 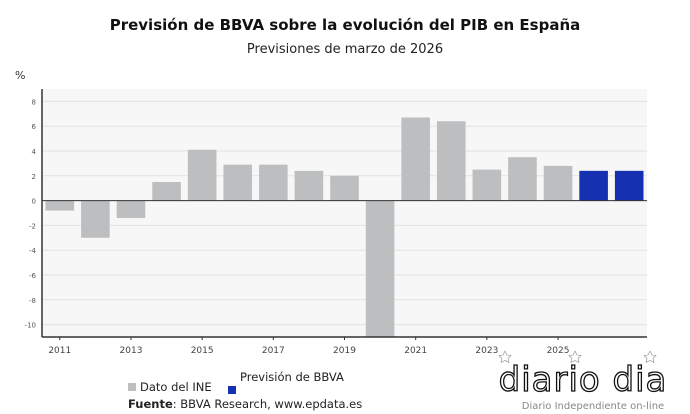 I want to click on bar-2019, so click(x=344, y=188).